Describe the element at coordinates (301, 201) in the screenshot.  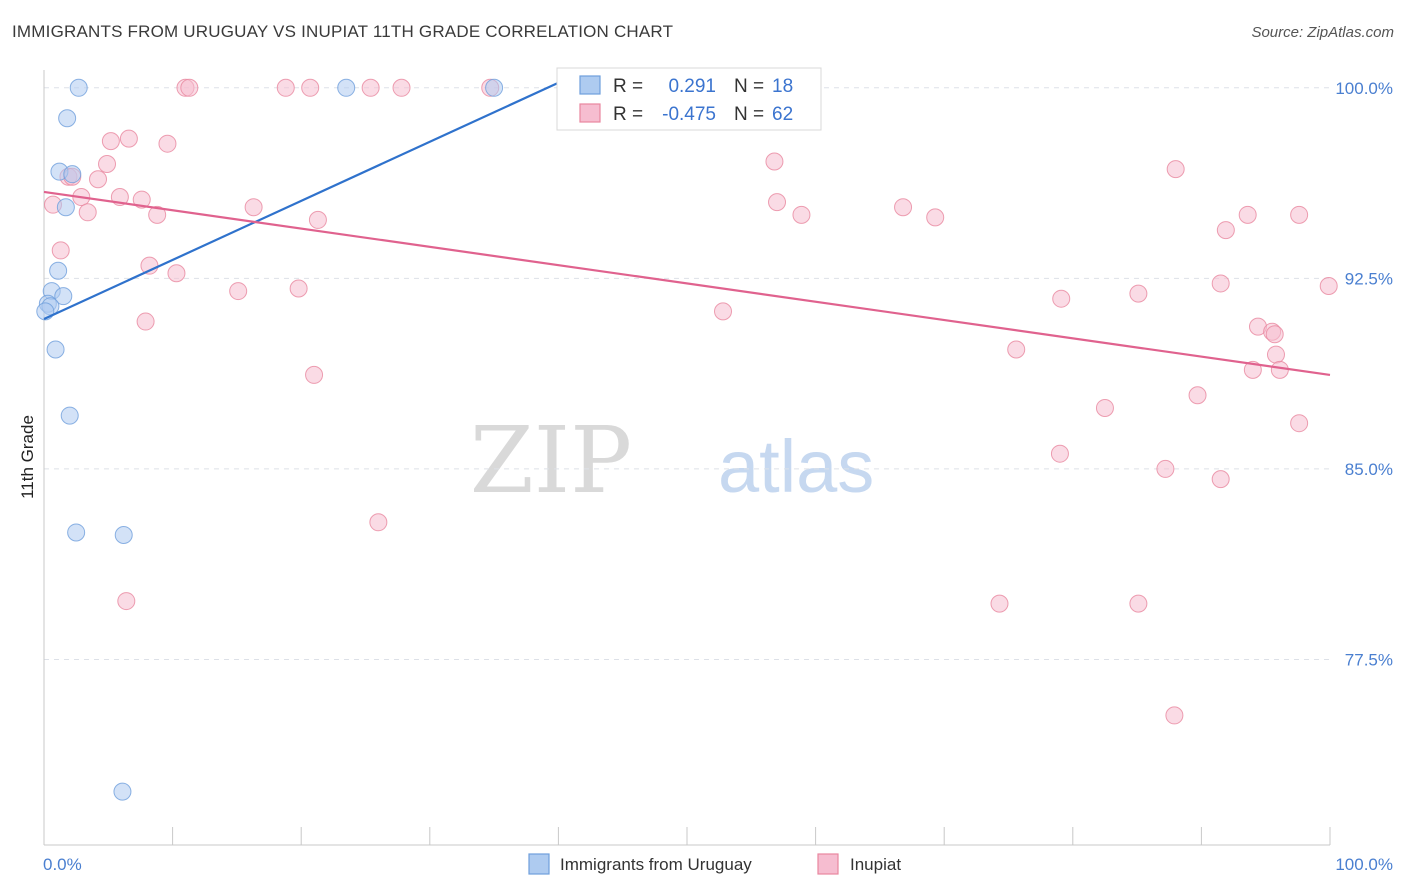
I see `trend-line-uruguay` at that location.